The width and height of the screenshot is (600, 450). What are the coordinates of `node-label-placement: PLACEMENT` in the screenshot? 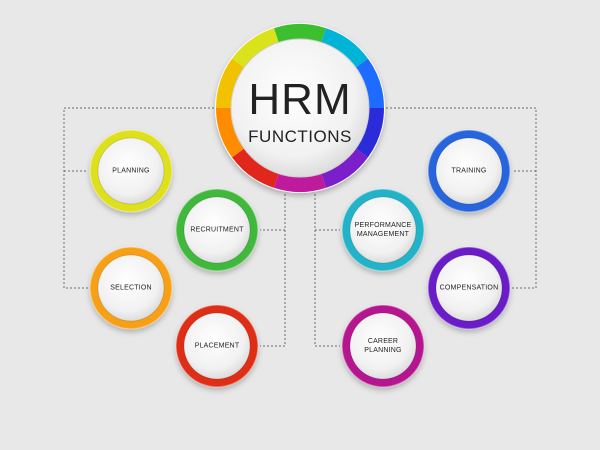 It's located at (217, 346).